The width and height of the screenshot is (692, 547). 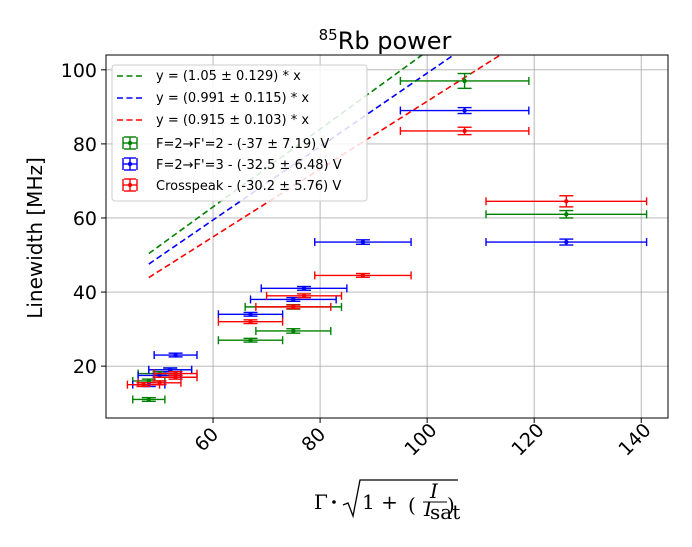 What do you see at coordinates (400, 499) in the screenshot?
I see `x-axis-label-radical` at bounding box center [400, 499].